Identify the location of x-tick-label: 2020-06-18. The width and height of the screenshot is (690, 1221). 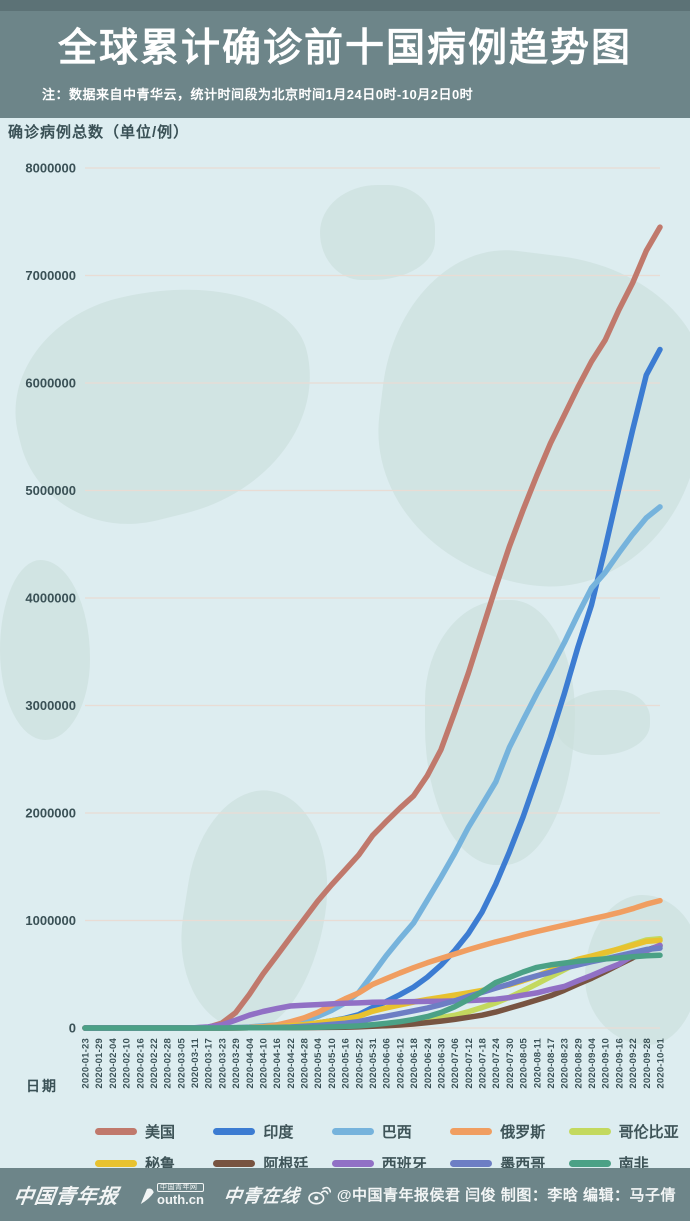
(414, 1063).